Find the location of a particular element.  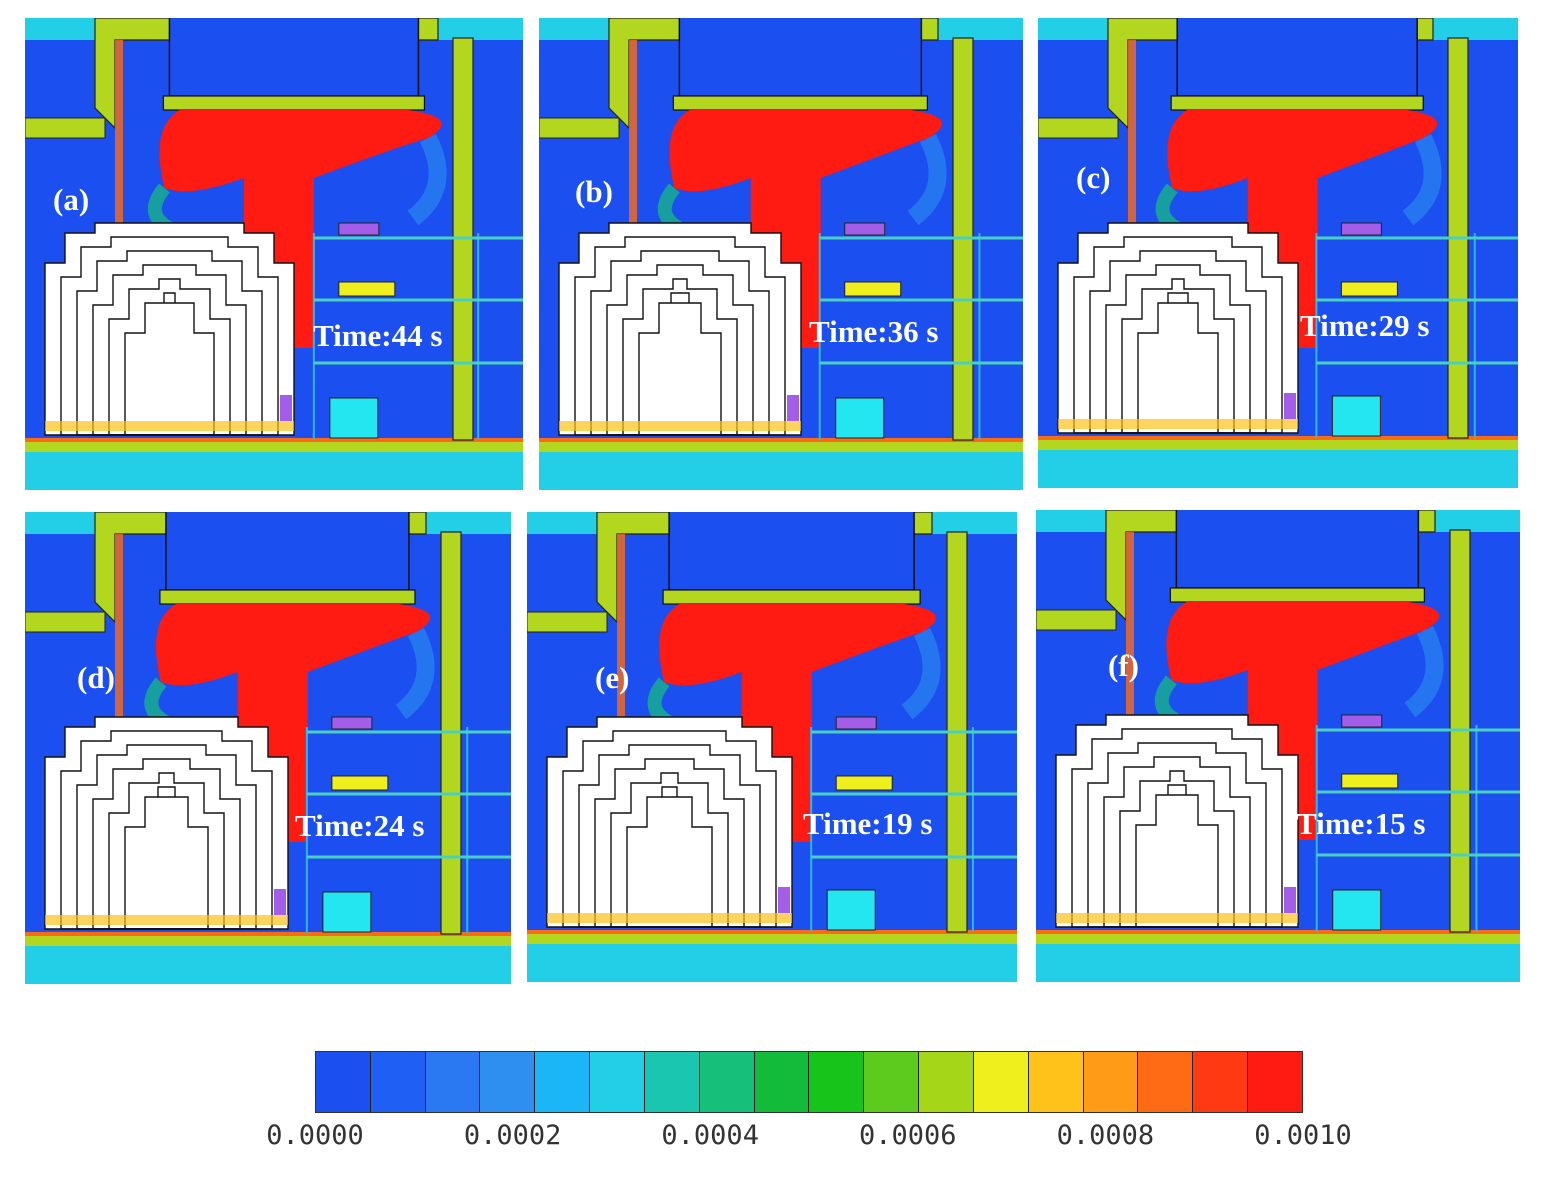

panel-label-f: (f) is located at coordinates (1123, 665).